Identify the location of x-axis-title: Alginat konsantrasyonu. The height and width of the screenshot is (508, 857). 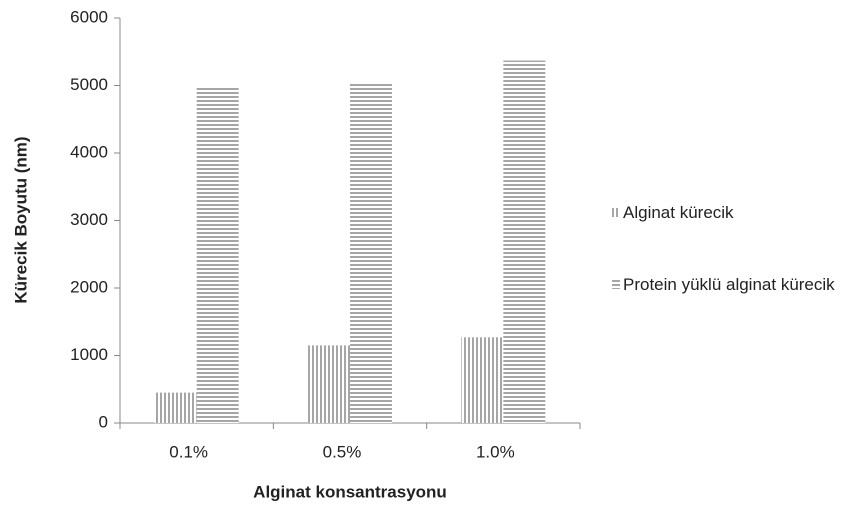
(350, 491).